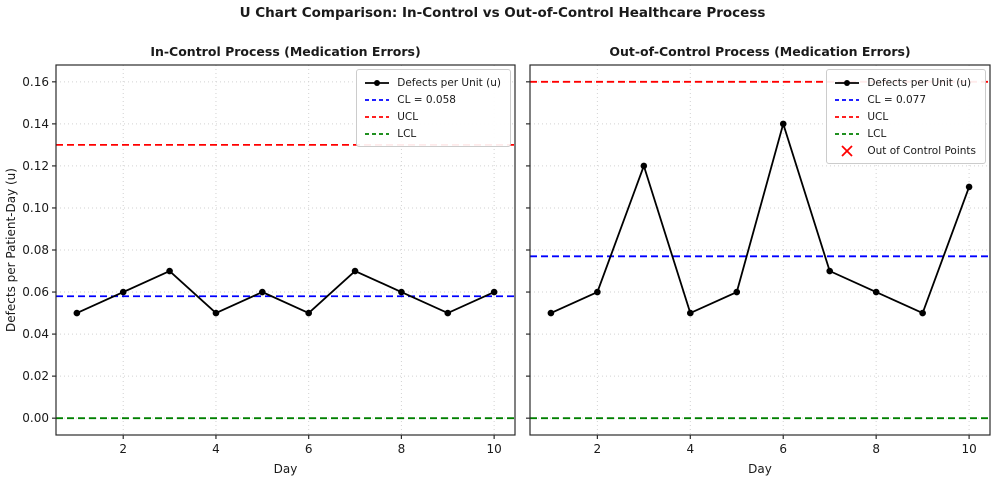 The image size is (1005, 489). Describe the element at coordinates (35, 208) in the screenshot. I see `y-tick-label: 0.10` at that location.